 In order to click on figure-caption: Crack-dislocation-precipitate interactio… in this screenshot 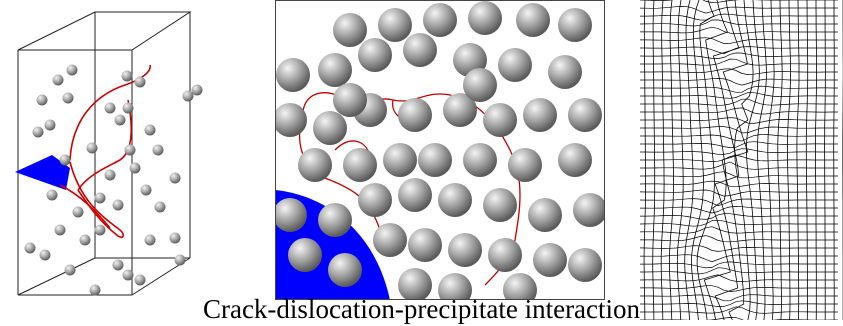, I will do `click(421, 309)`.